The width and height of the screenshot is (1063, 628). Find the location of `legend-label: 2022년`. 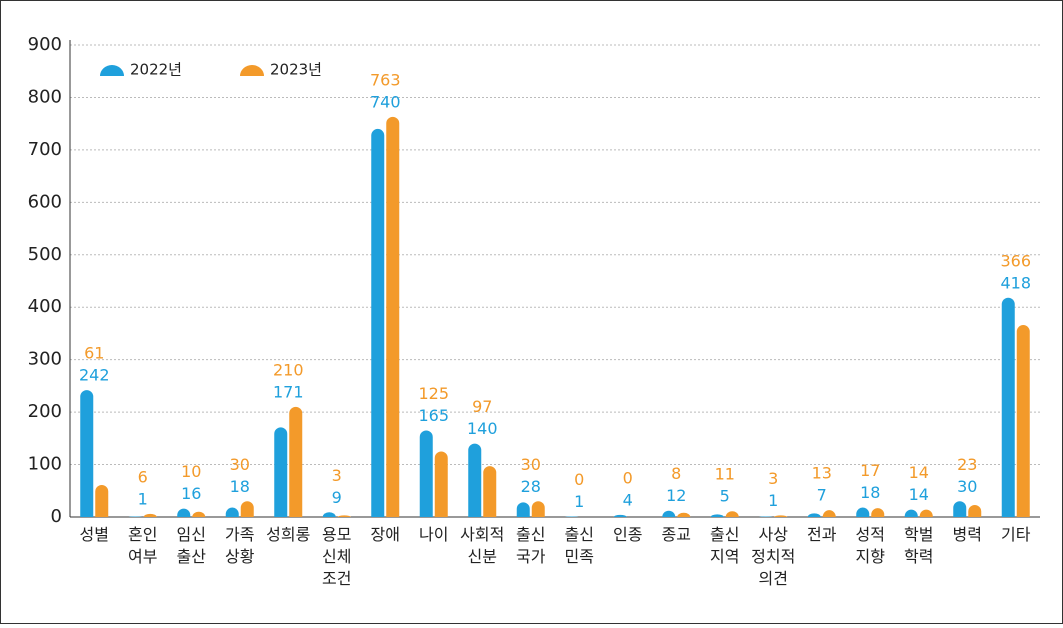

legend-label: 2022년 is located at coordinates (156, 70).